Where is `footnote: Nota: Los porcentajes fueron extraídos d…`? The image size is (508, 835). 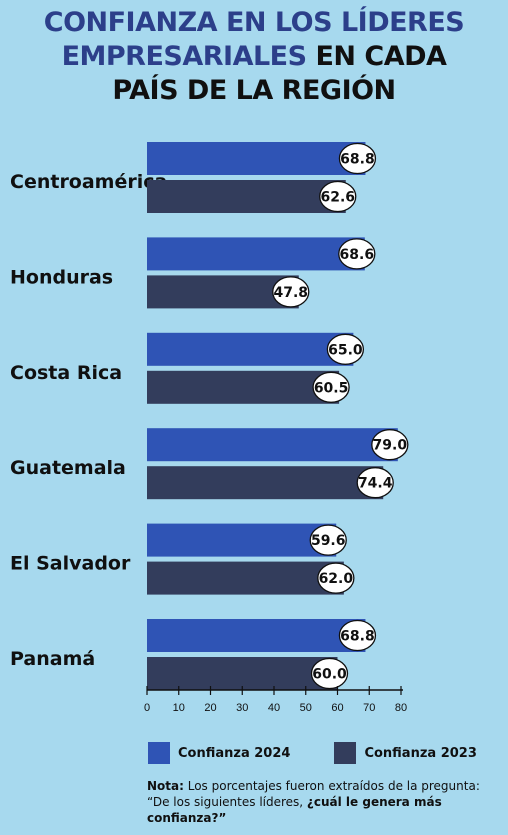
footnote: Nota: Los porcentajes fueron extraídos d… is located at coordinates (322, 802).